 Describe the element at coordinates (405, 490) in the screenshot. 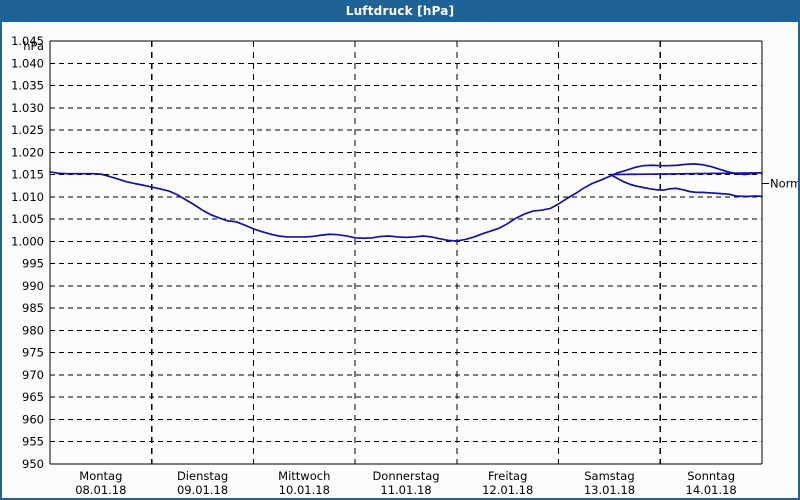

I see `x-tick-date-label: 11.01.18` at that location.